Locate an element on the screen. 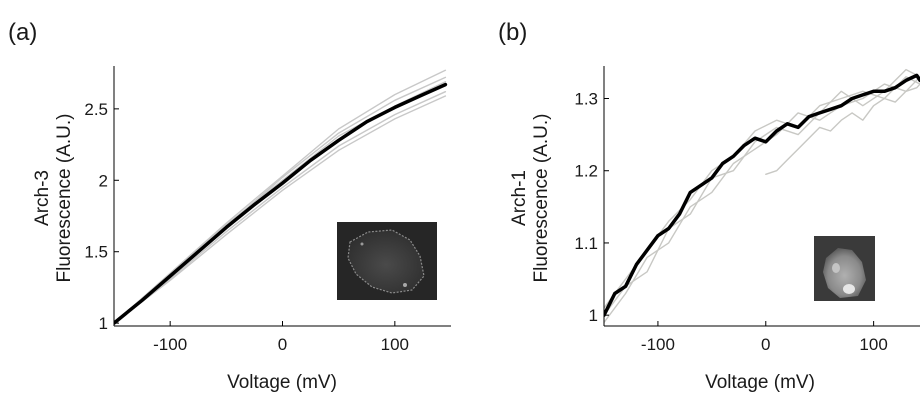  y-tick-label-b-2: 1.2 is located at coordinates (586, 171).